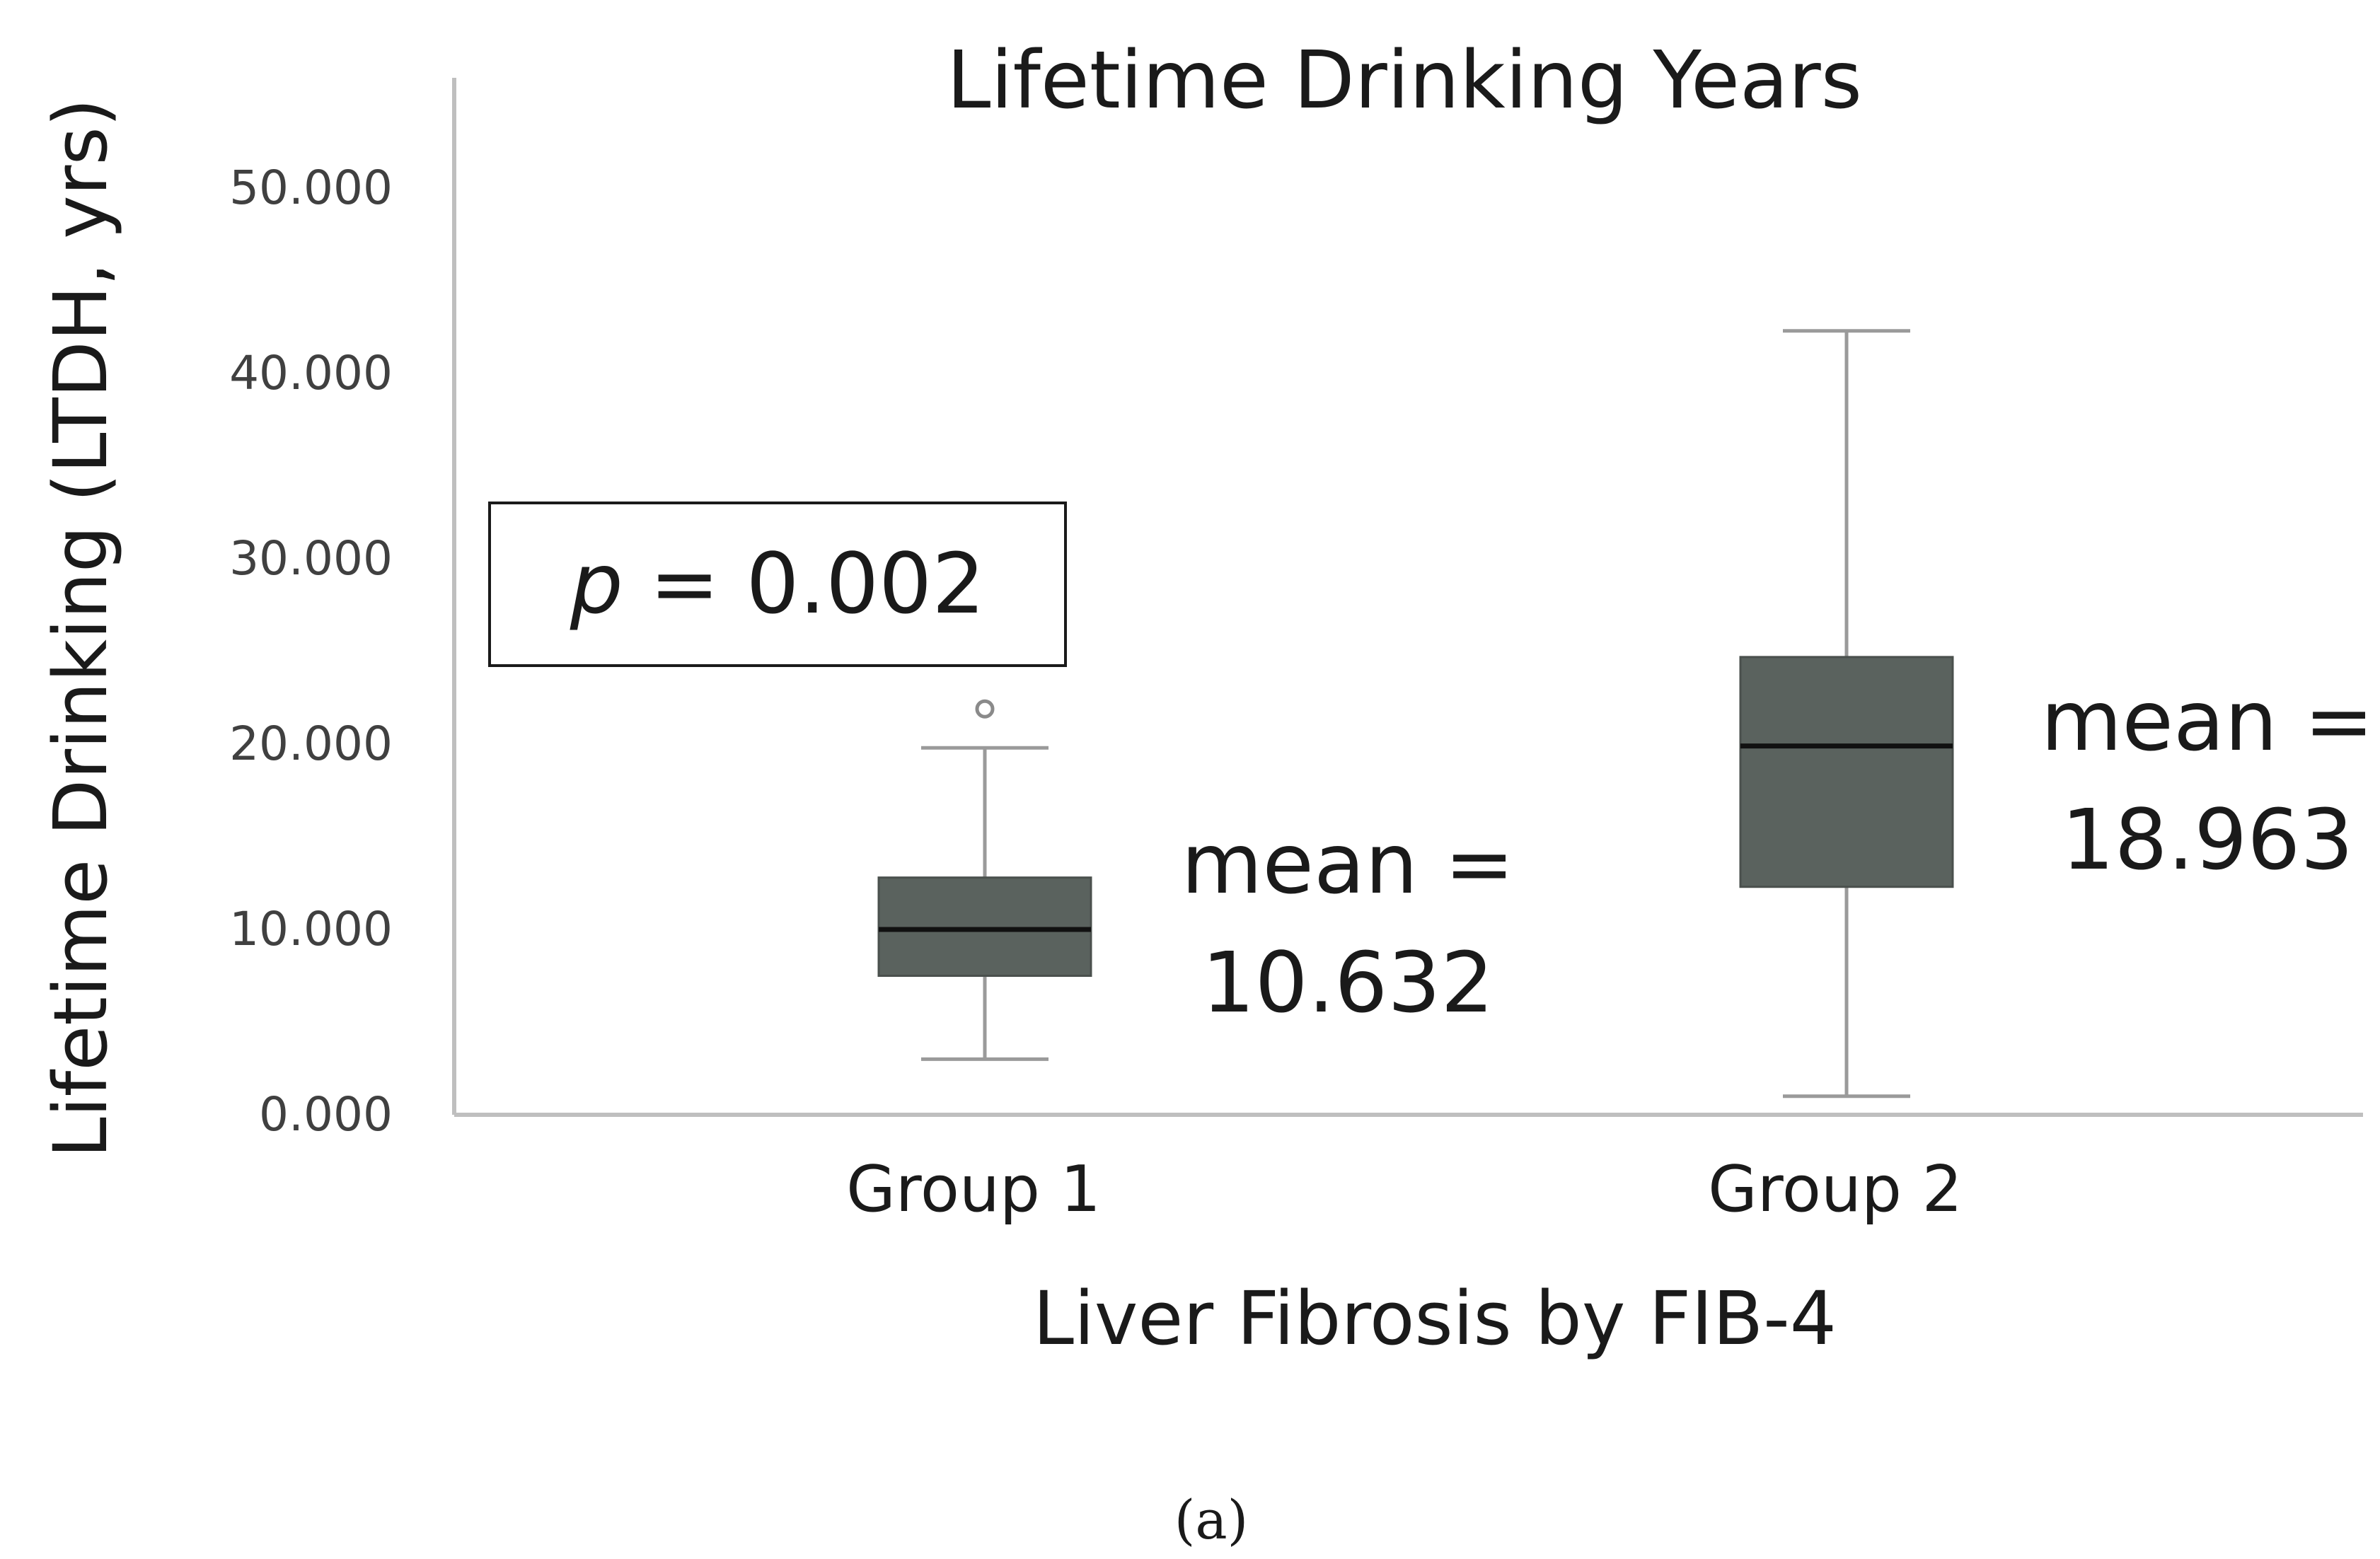 Image resolution: width=2380 pixels, height=1559 pixels. What do you see at coordinates (985, 709) in the screenshot?
I see `outlier-point` at bounding box center [985, 709].